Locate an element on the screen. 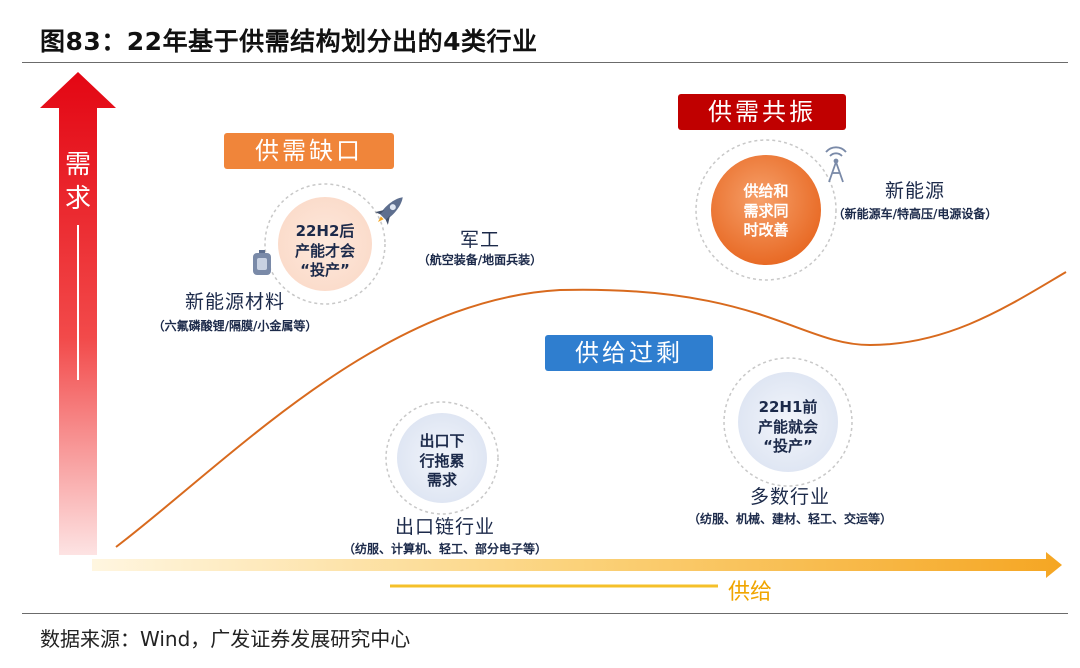 The height and width of the screenshot is (668, 1080). gap-circle-line-3: “投产” is located at coordinates (325, 270).